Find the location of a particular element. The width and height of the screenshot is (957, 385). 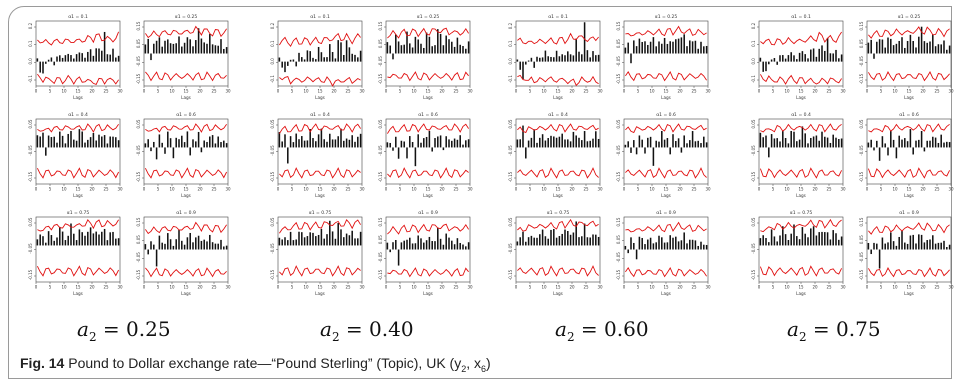

x-tick-label: 15 is located at coordinates (186, 189).